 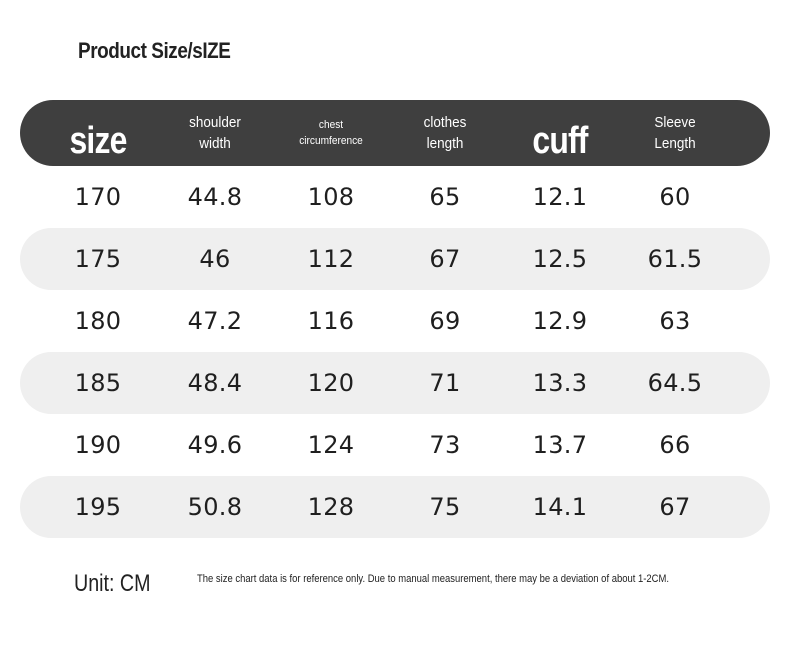 I want to click on cell-clothes-length: 65, so click(x=445, y=197).